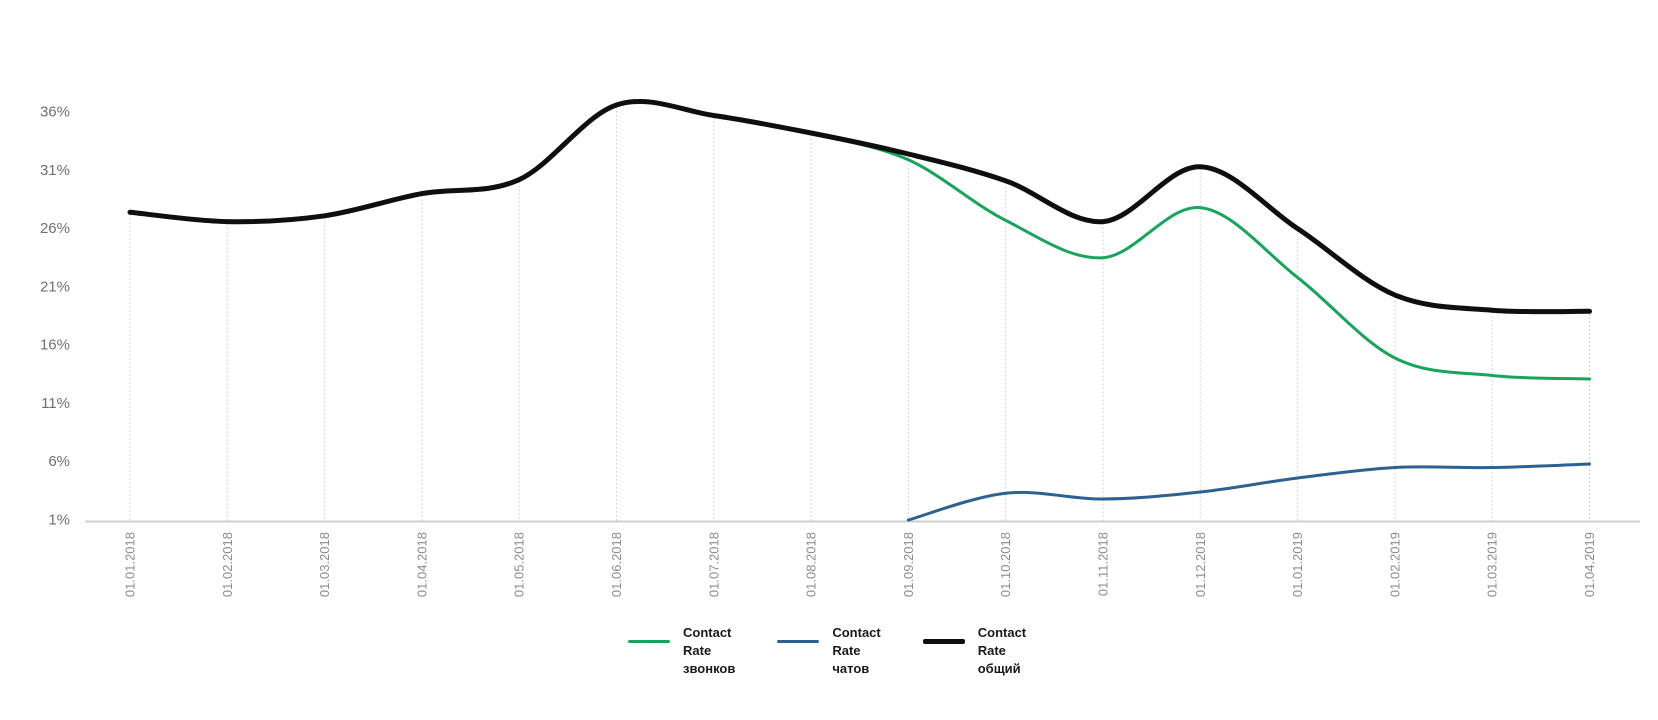  Describe the element at coordinates (1394, 564) in the screenshot. I see `x-axis-tick-label: 01.02.2019` at that location.